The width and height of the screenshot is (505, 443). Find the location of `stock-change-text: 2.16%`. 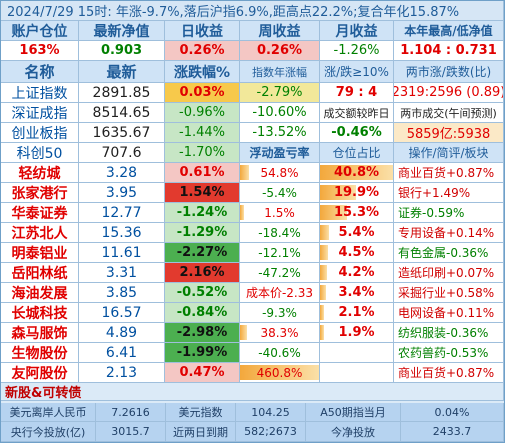

stock-change-text: 2.16% is located at coordinates (202, 272).